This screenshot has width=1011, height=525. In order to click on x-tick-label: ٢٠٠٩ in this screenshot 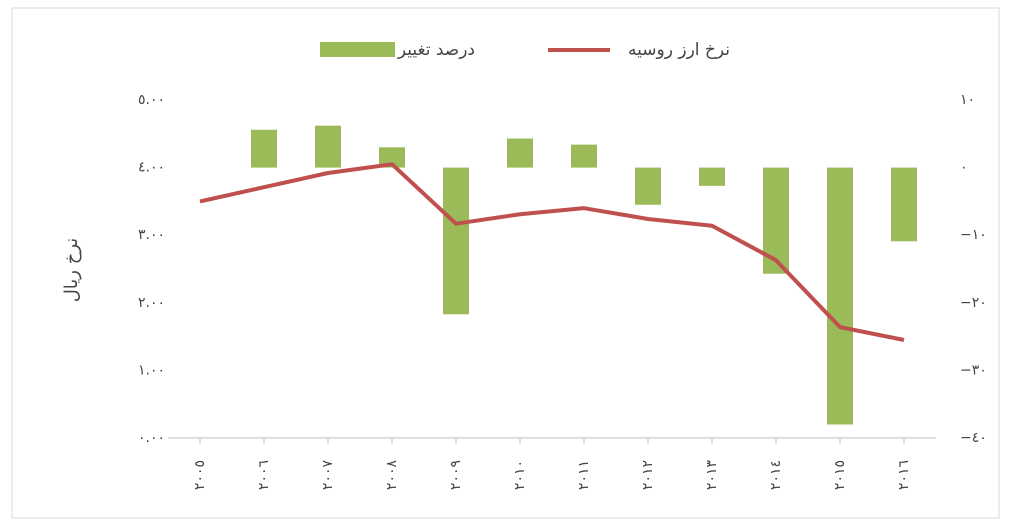, I will do `click(456, 475)`.